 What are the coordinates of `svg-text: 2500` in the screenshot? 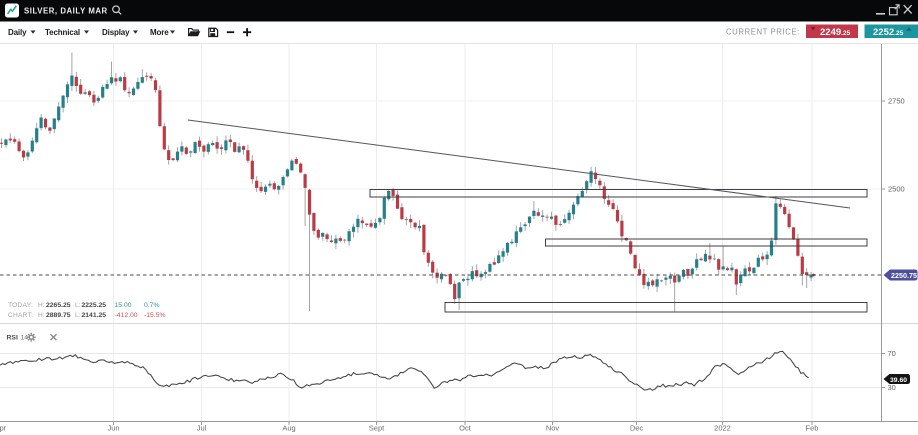 It's located at (896, 189).